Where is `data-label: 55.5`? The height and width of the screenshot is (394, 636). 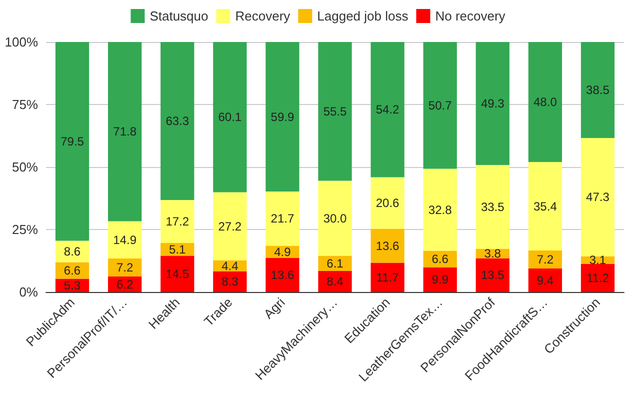 data-label: 55.5 is located at coordinates (335, 111).